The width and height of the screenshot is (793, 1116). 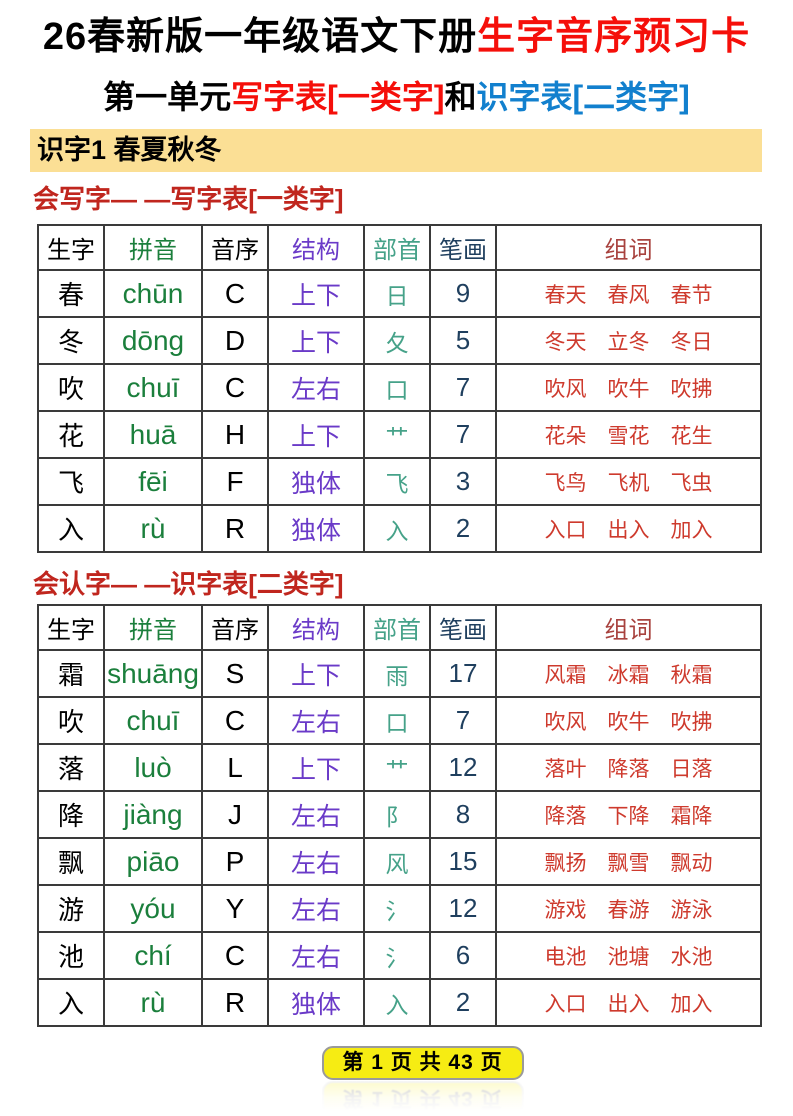 What do you see at coordinates (338, 97) in the screenshot?
I see `subtitle-write-table: 写字表[一类字]` at bounding box center [338, 97].